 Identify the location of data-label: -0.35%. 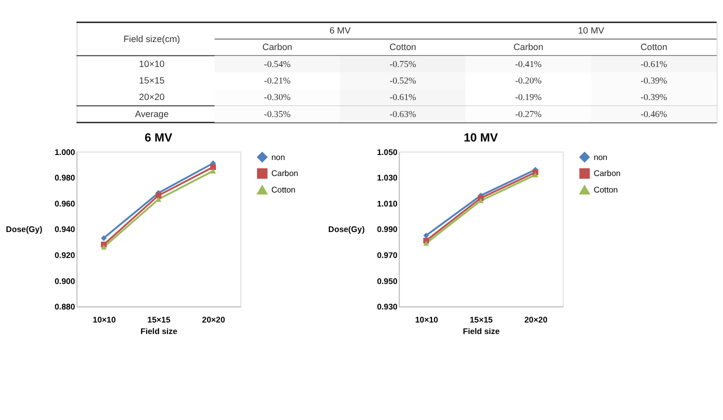
(277, 113).